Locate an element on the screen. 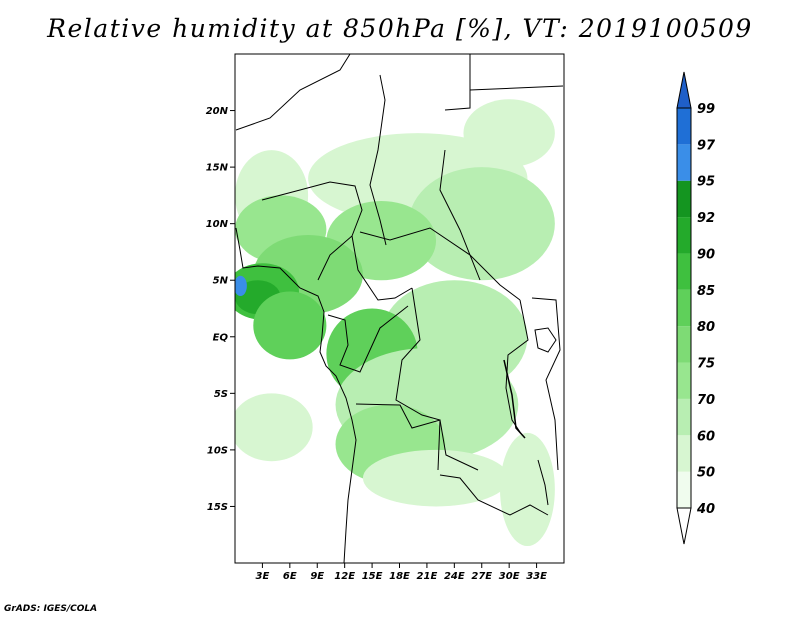 This screenshot has width=800, height=618. longitude-axis: 3E 6E 9E 12E 15E 18E 21E 24E 27E 30E 33E is located at coordinates (401, 572).